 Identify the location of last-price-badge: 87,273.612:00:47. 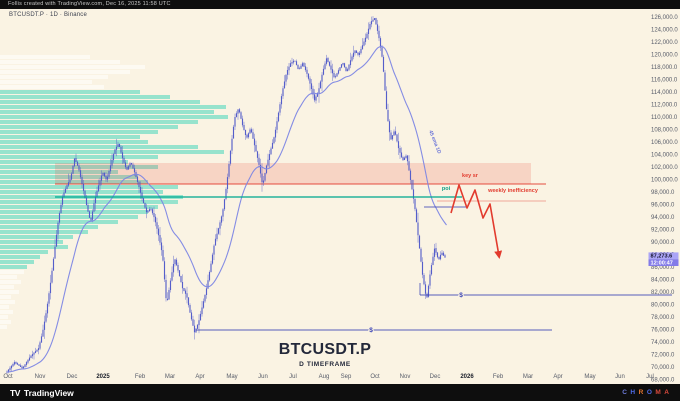
(663, 259).